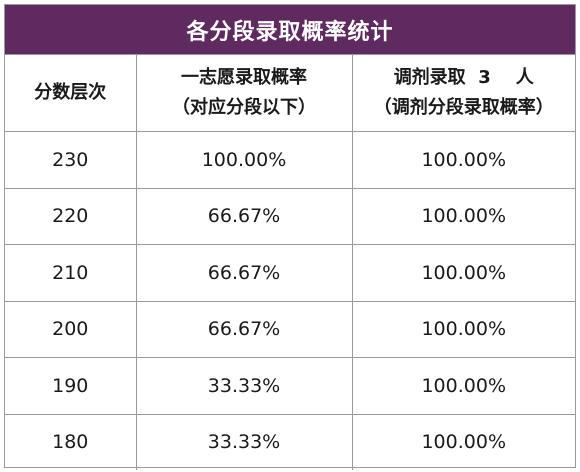  Describe the element at coordinates (70, 329) in the screenshot. I see `score-cell: 200` at that location.